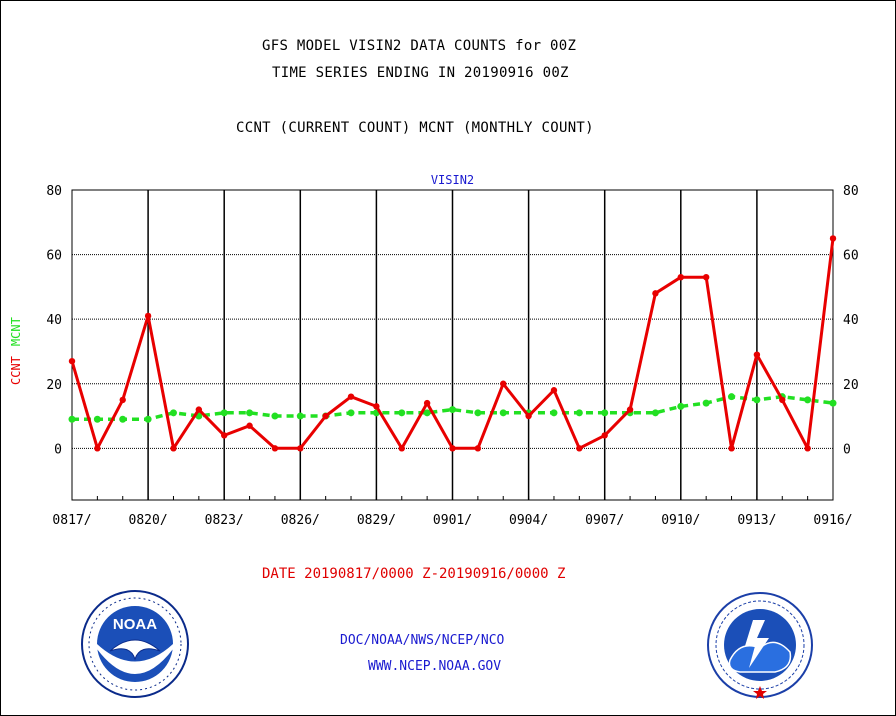 This screenshot has width=896, height=716. I want to click on x-tick-label: 0901/, so click(452, 520).